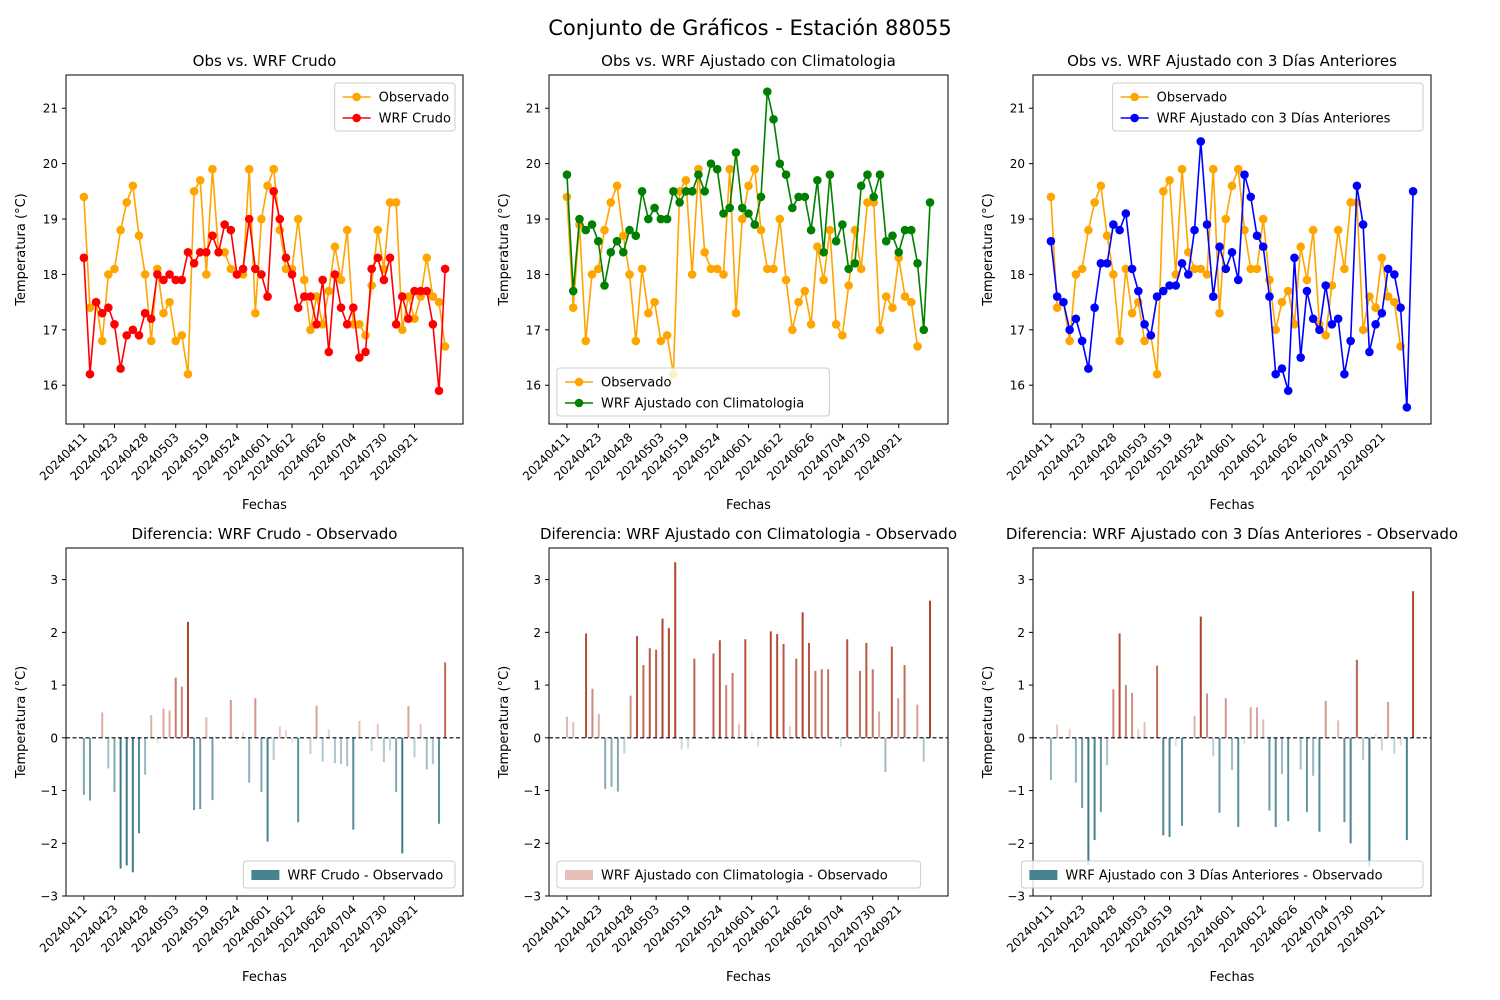 This screenshot has height=1000, width=1500. What do you see at coordinates (748, 249) in the screenshot?
I see `plot-area` at bounding box center [748, 249].